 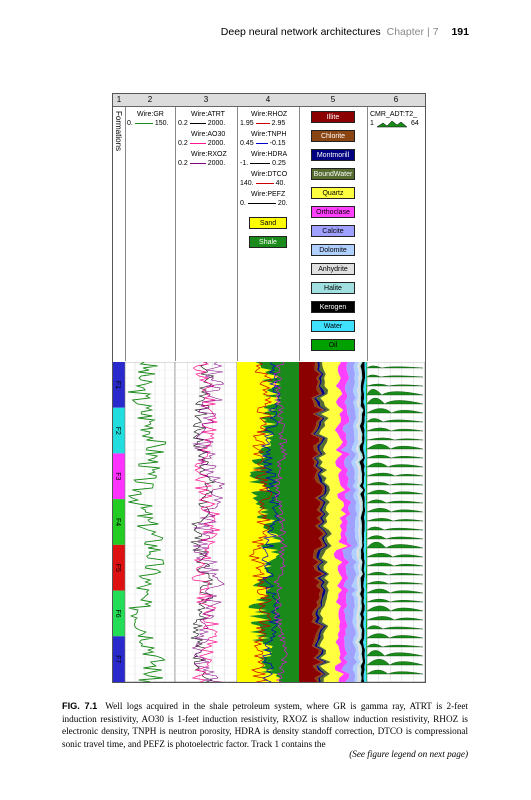 I want to click on gr-scale: 0. 150., so click(x=147, y=124).